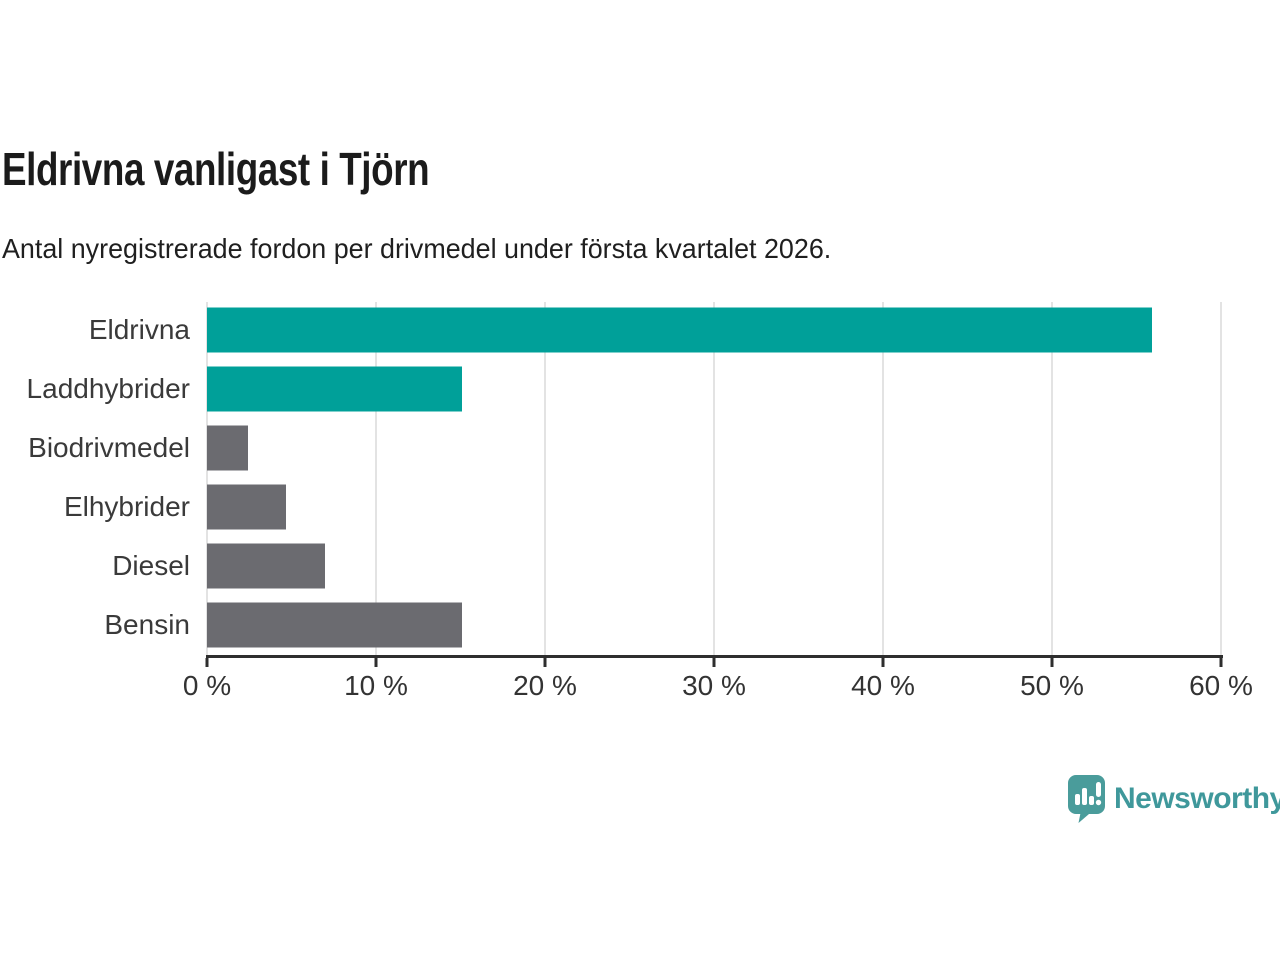 This screenshot has height=960, width=1280. I want to click on bar-biodrivmedel, so click(227, 448).